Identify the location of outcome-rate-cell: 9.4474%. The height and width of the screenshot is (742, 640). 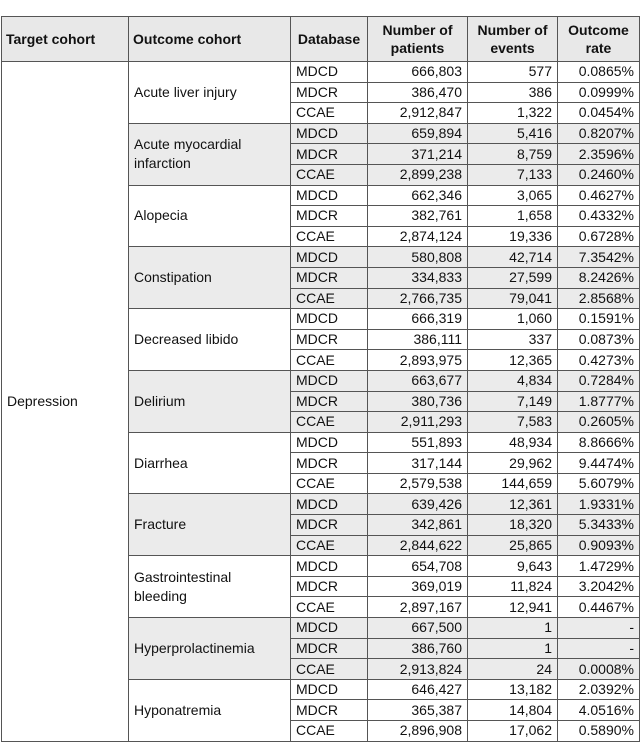
(598, 463).